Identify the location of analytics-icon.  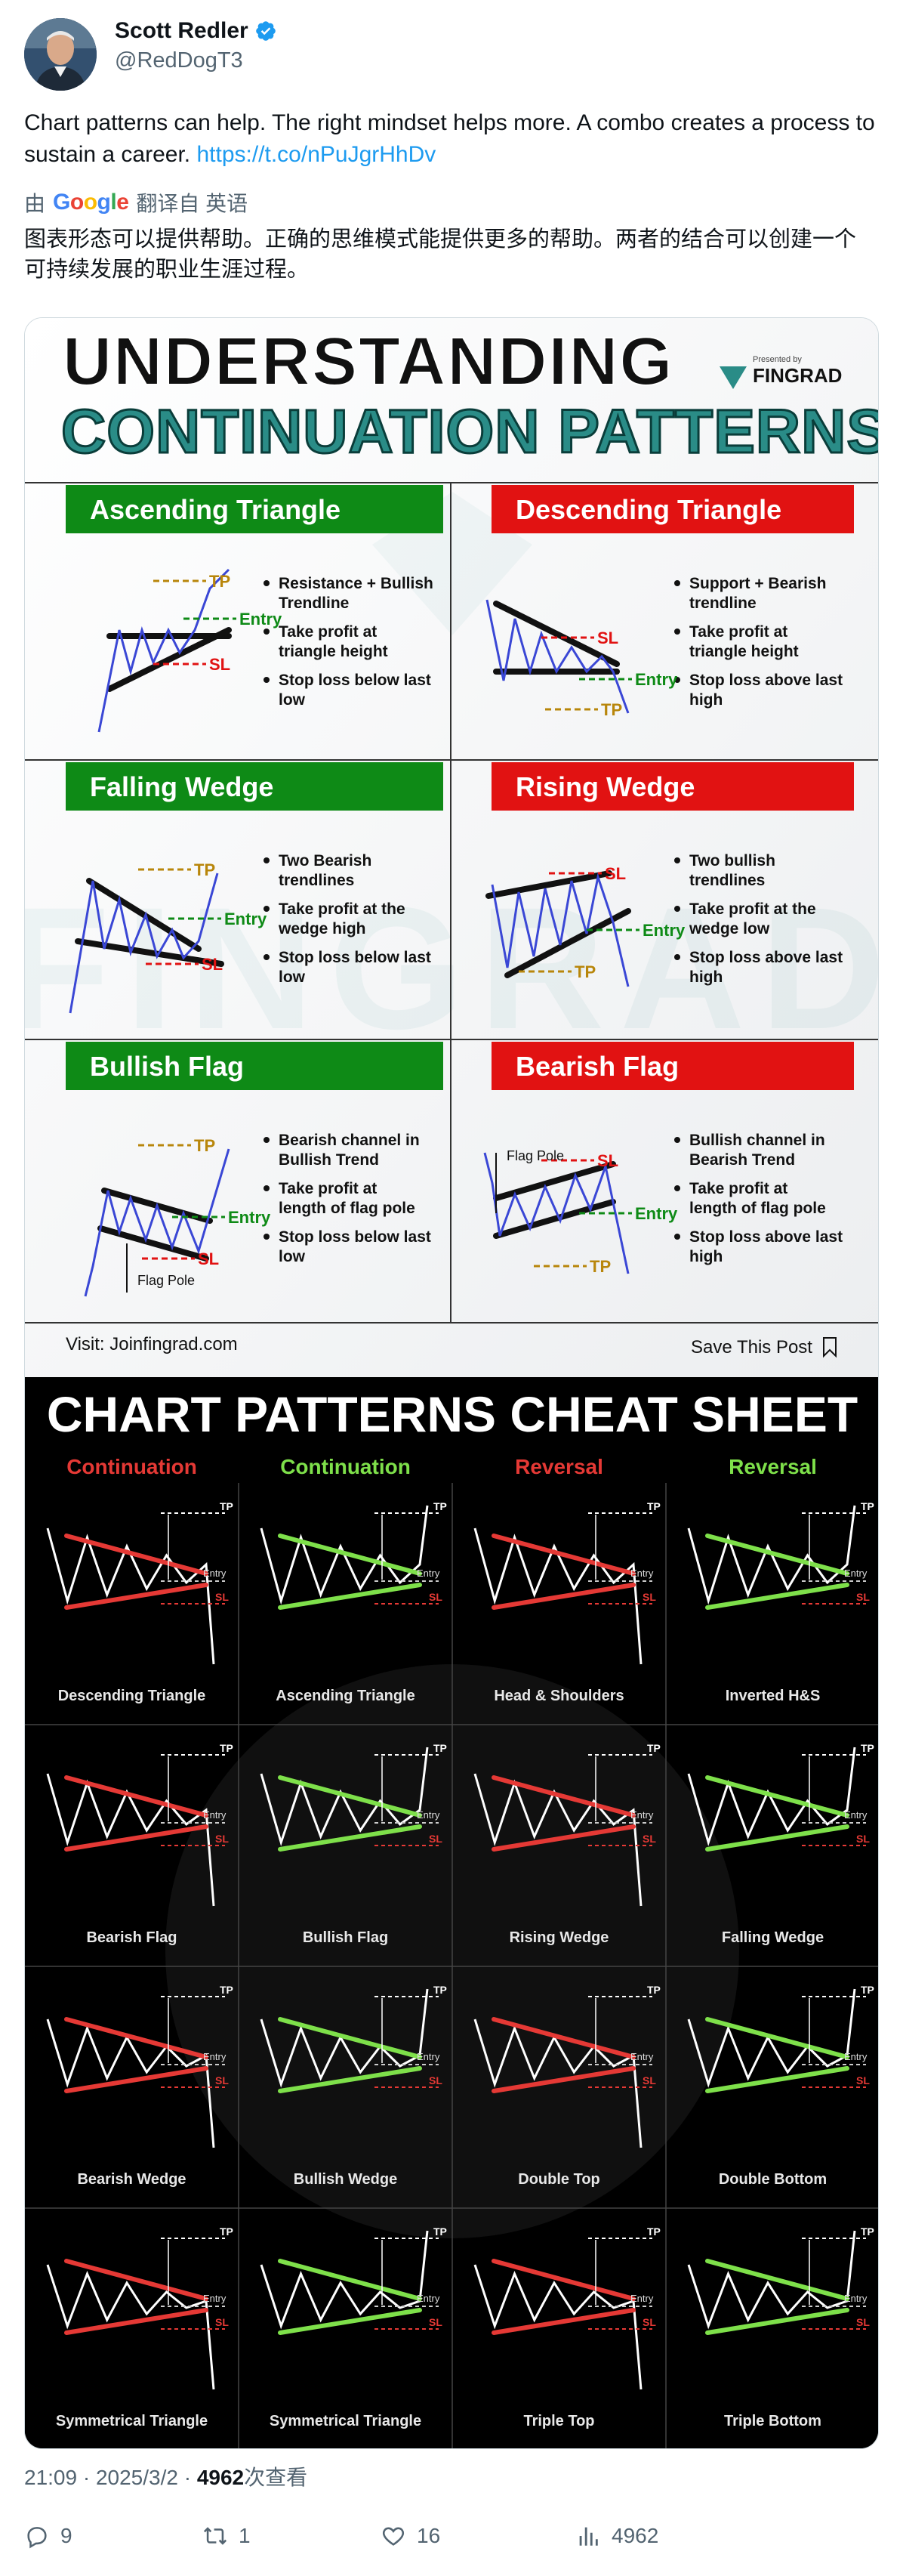
(588, 2536).